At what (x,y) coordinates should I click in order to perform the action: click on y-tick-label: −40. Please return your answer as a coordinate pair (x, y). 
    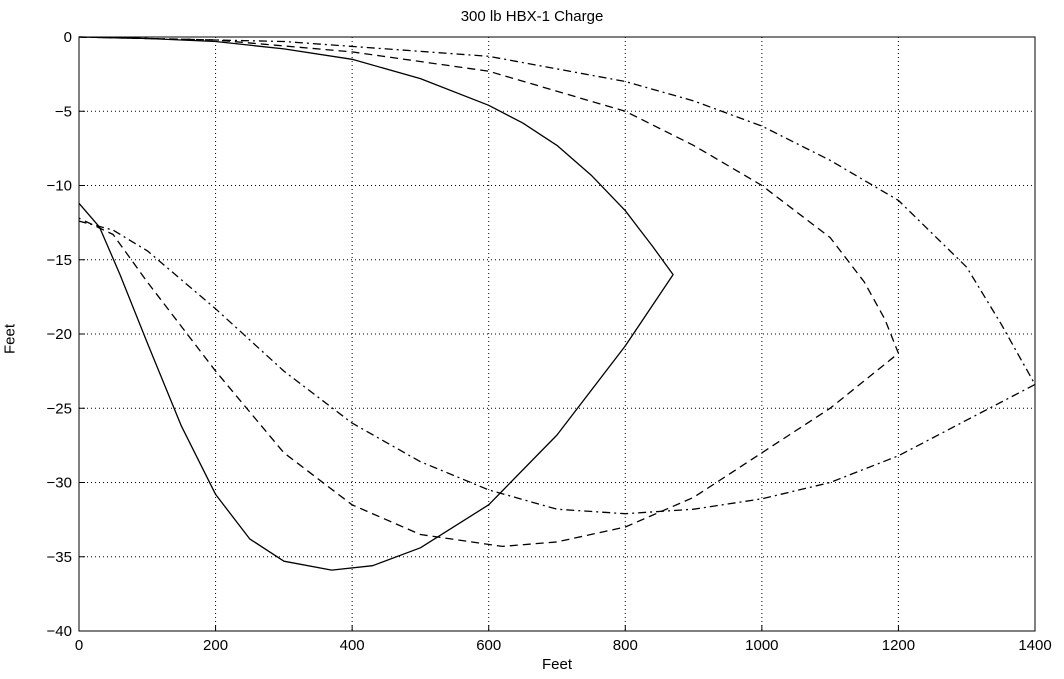
    Looking at the image, I should click on (59, 631).